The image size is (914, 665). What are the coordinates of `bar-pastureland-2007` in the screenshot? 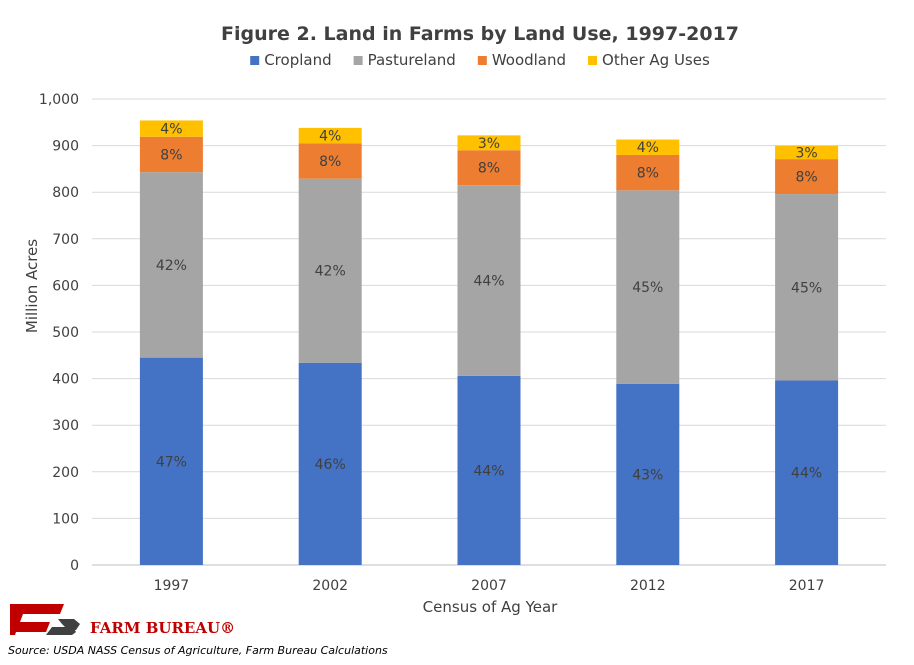 It's located at (489, 280).